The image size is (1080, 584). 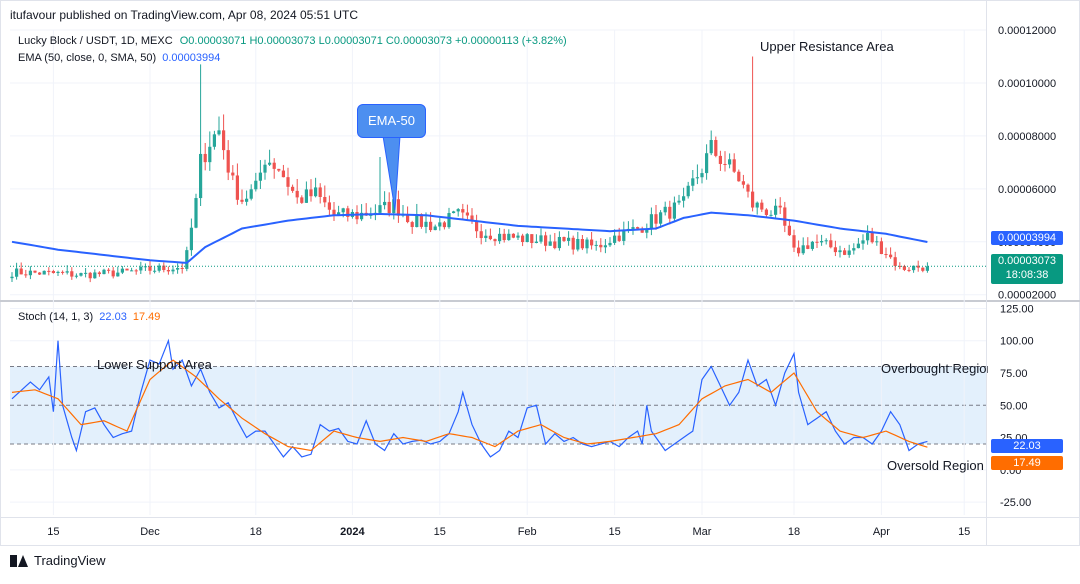 What do you see at coordinates (154, 364) in the screenshot?
I see `lower-support-annotation: Lower Support Area` at bounding box center [154, 364].